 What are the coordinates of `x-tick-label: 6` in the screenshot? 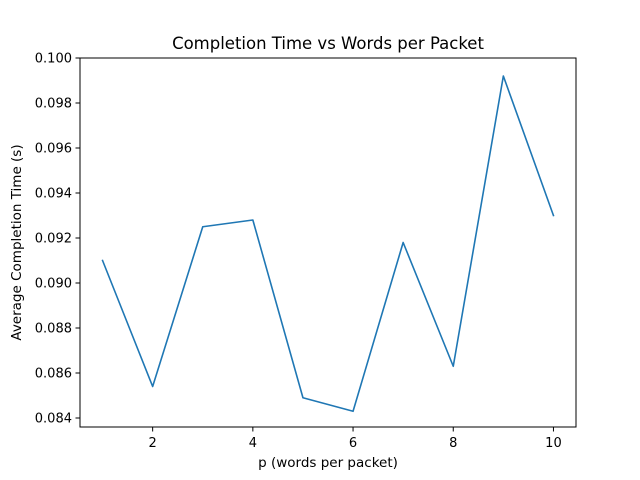 It's located at (353, 443).